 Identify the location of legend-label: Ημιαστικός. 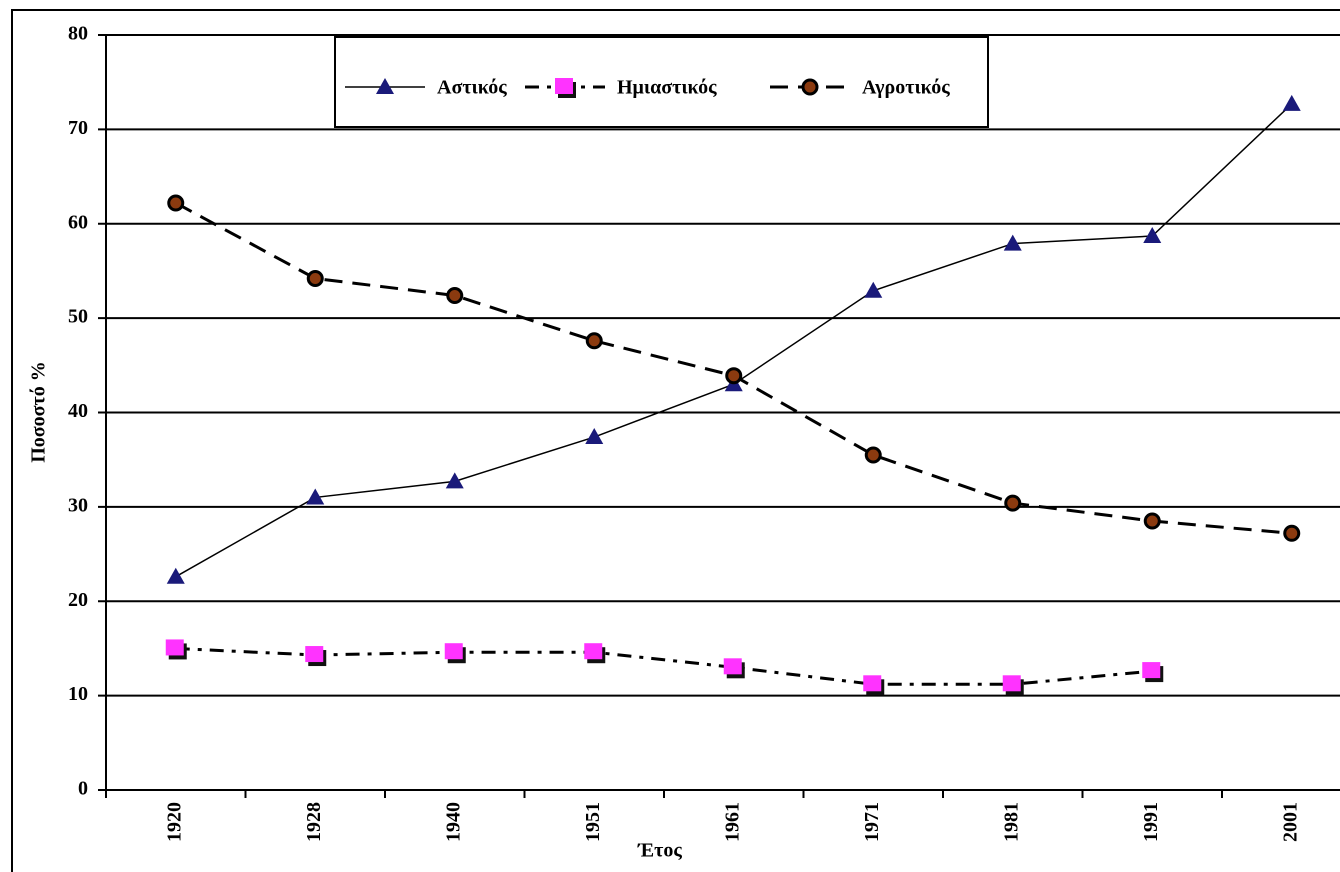
(667, 88).